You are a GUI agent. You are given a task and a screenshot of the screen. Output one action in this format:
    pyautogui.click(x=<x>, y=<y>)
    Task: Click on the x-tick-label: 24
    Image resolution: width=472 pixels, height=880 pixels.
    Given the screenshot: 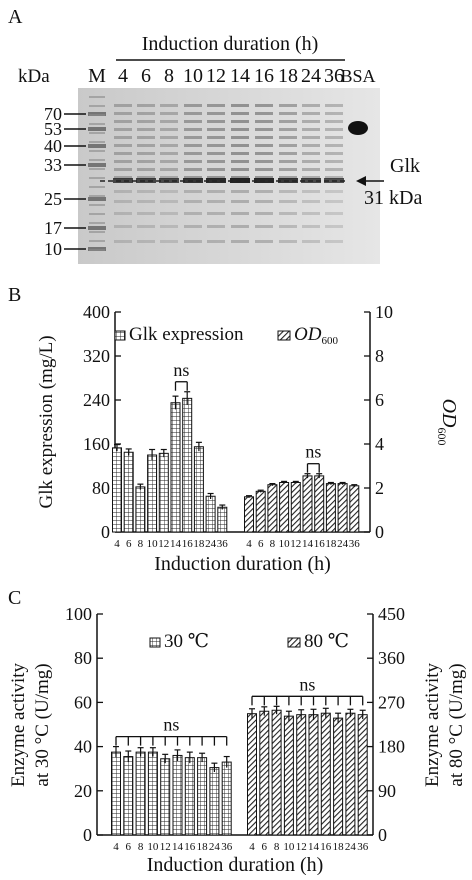 What is the action you would take?
    pyautogui.click(x=343, y=544)
    